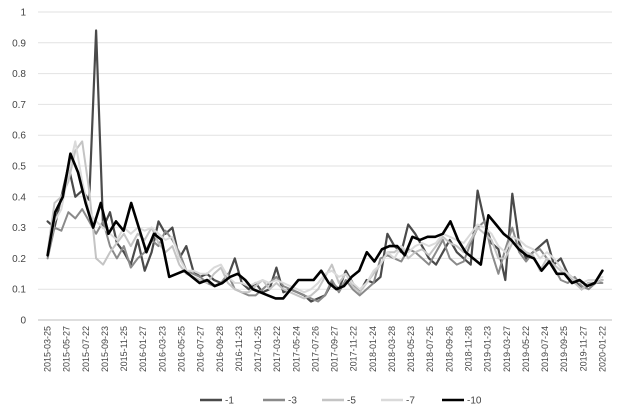 This screenshot has height=410, width=620. Describe the element at coordinates (19, 105) in the screenshot. I see `y-tick-label: 0.7` at that location.